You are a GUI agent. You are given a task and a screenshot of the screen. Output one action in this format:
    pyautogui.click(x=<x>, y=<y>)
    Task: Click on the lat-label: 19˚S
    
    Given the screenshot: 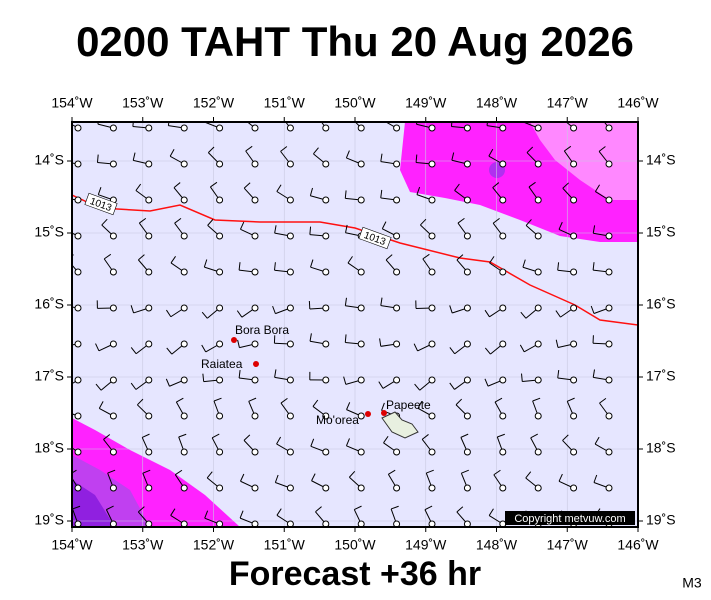 What is the action you would take?
    pyautogui.click(x=49, y=520)
    